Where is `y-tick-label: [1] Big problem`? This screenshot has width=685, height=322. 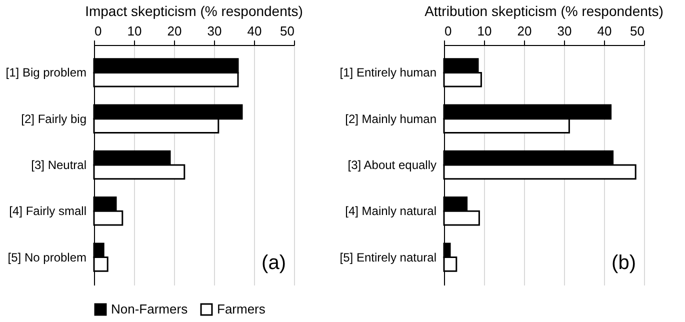 y-tick-label: [1] Big problem is located at coordinates (46, 73).